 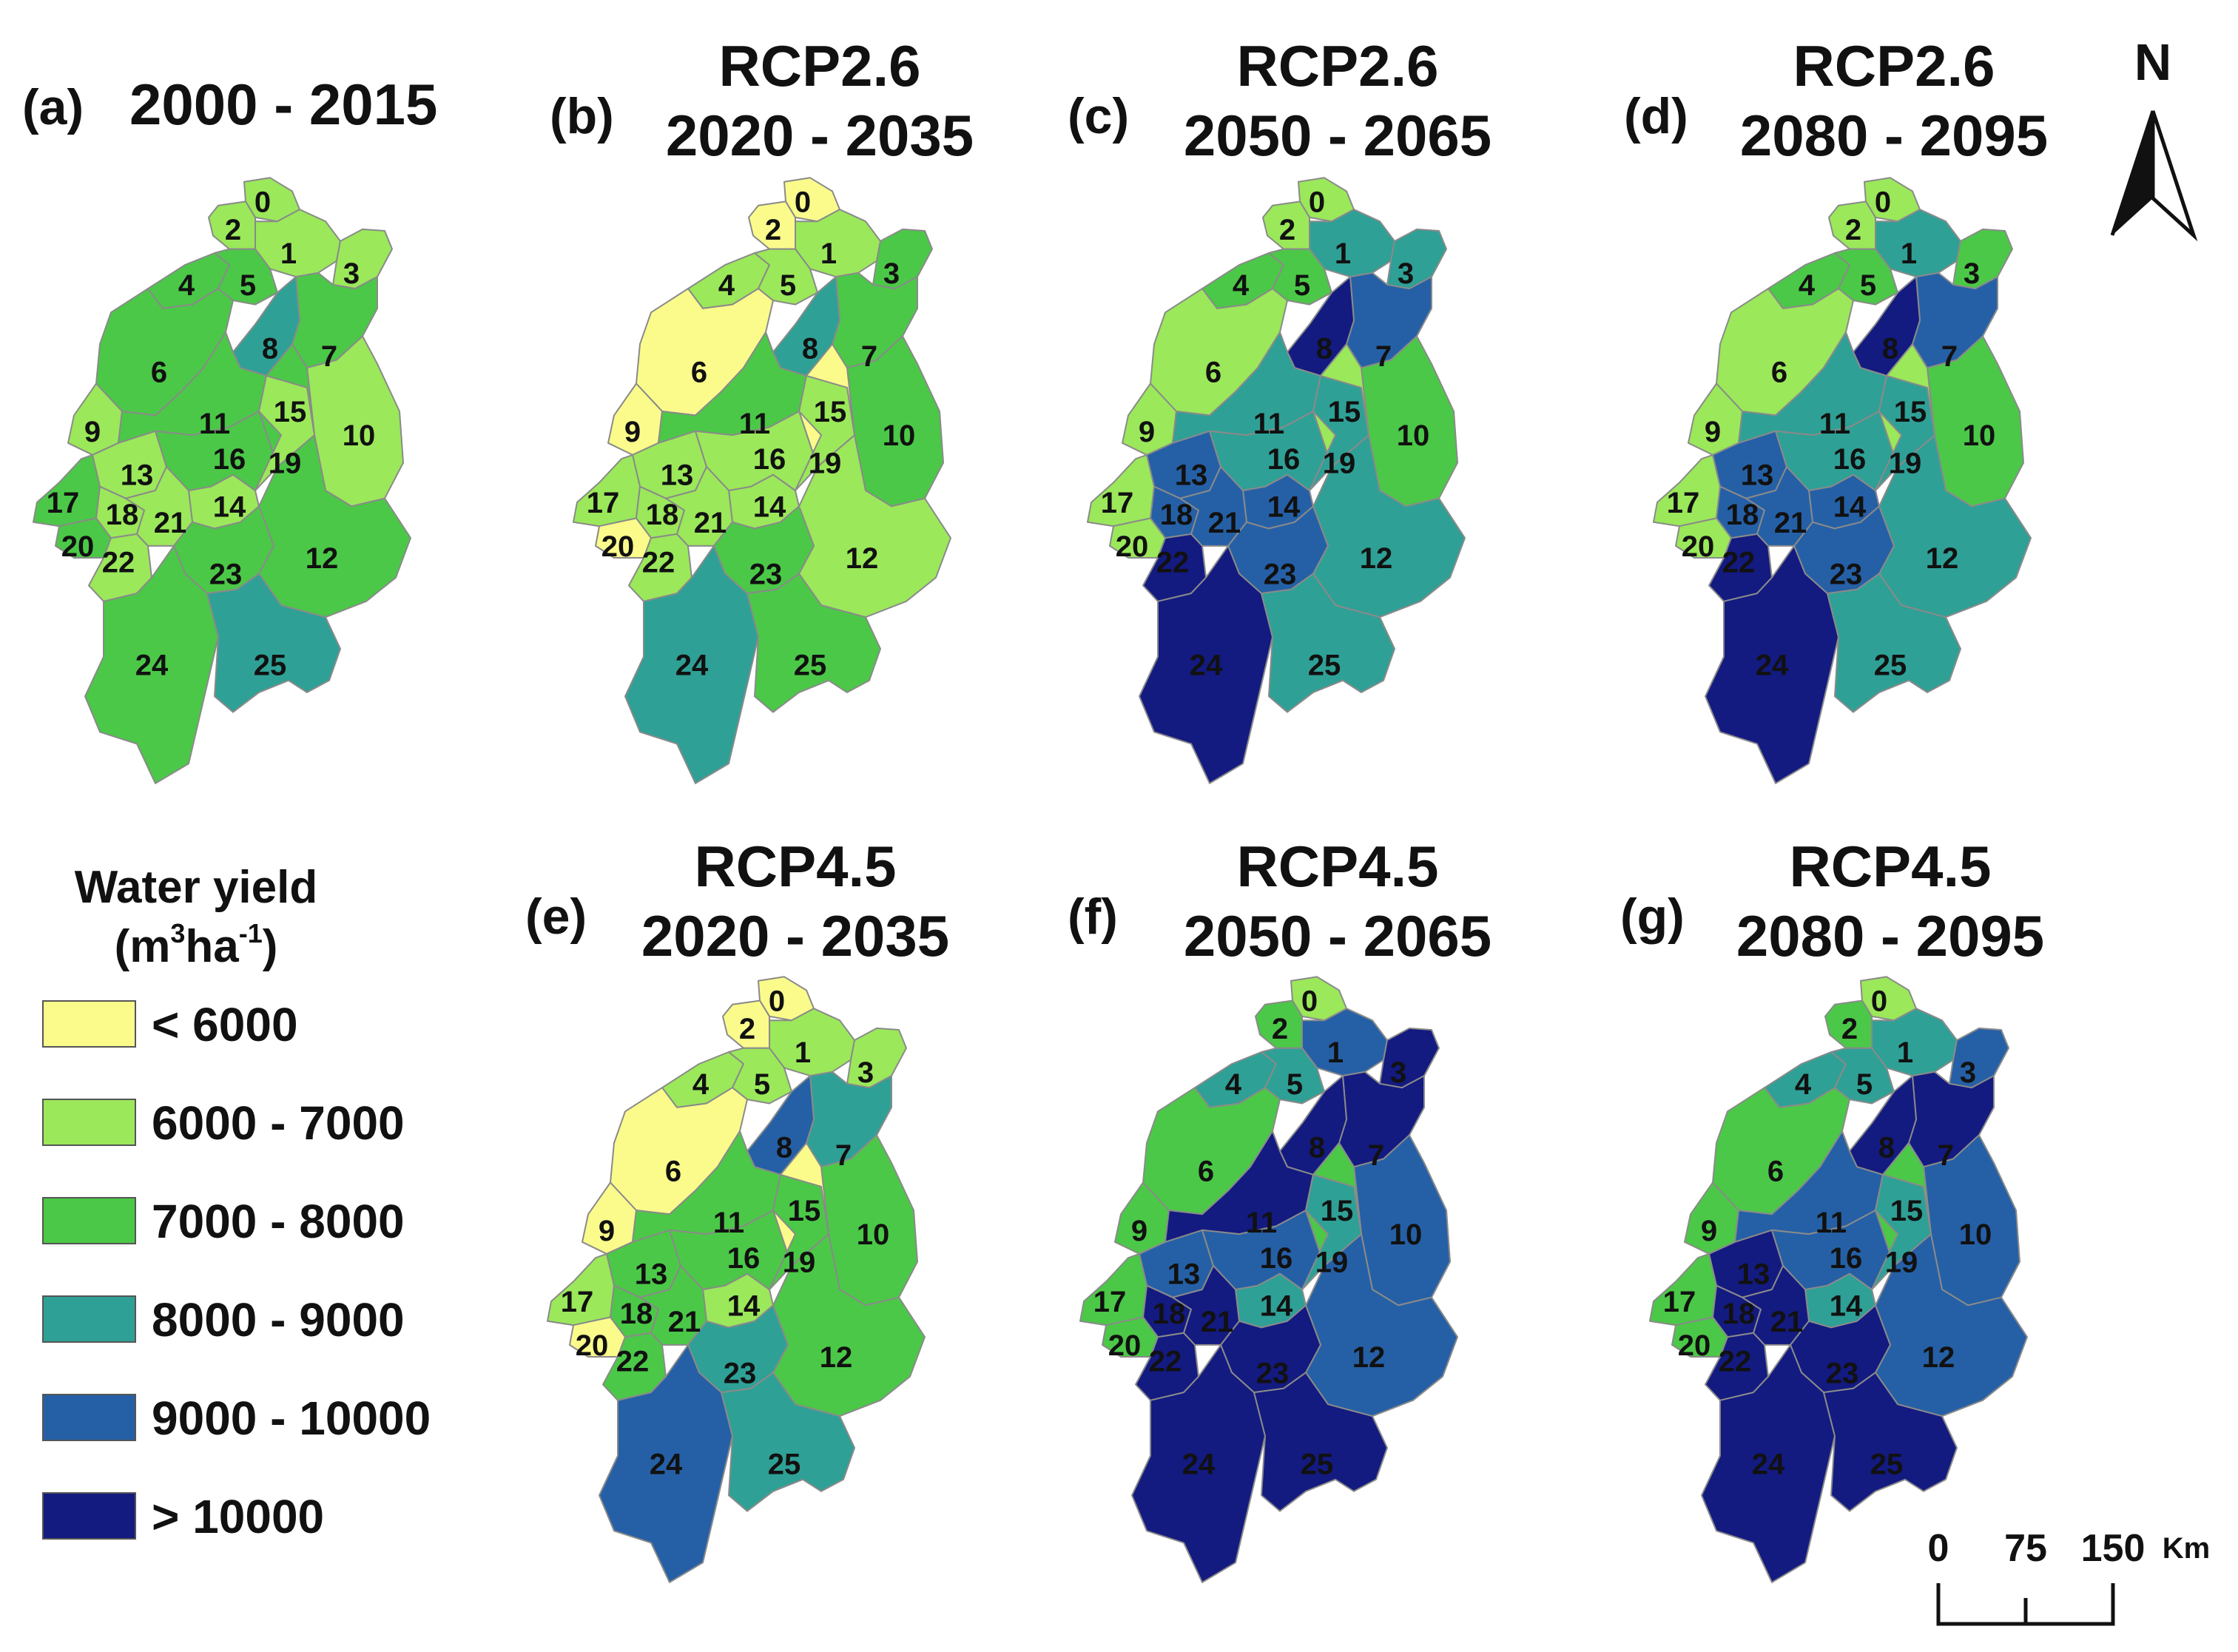 I want to click on panel-letter: (d), so click(x=1656, y=116).